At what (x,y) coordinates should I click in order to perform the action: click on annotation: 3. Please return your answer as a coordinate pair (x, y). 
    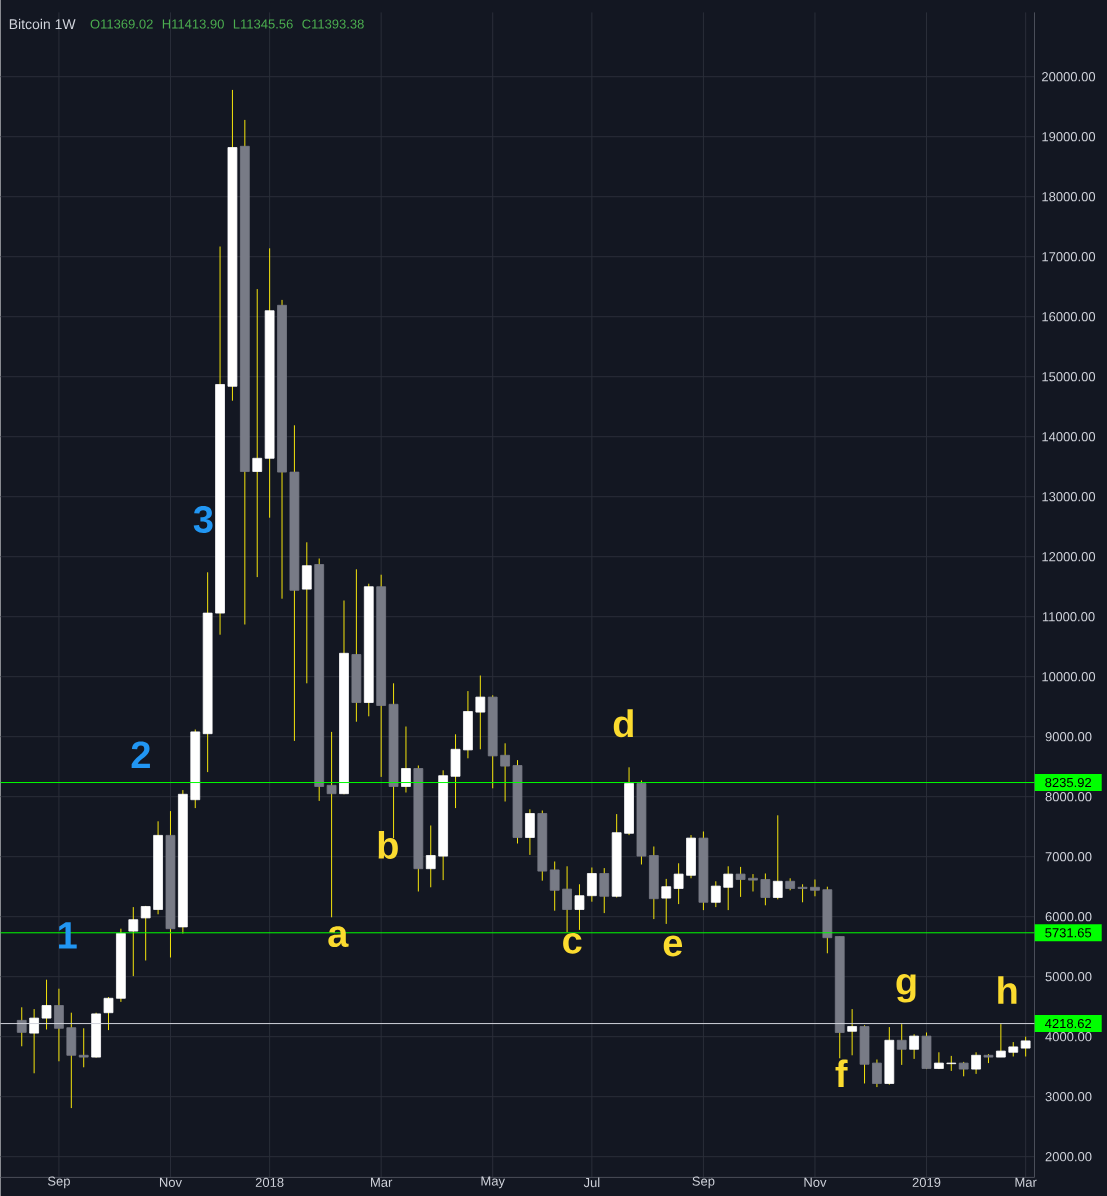
    Looking at the image, I should click on (203, 519).